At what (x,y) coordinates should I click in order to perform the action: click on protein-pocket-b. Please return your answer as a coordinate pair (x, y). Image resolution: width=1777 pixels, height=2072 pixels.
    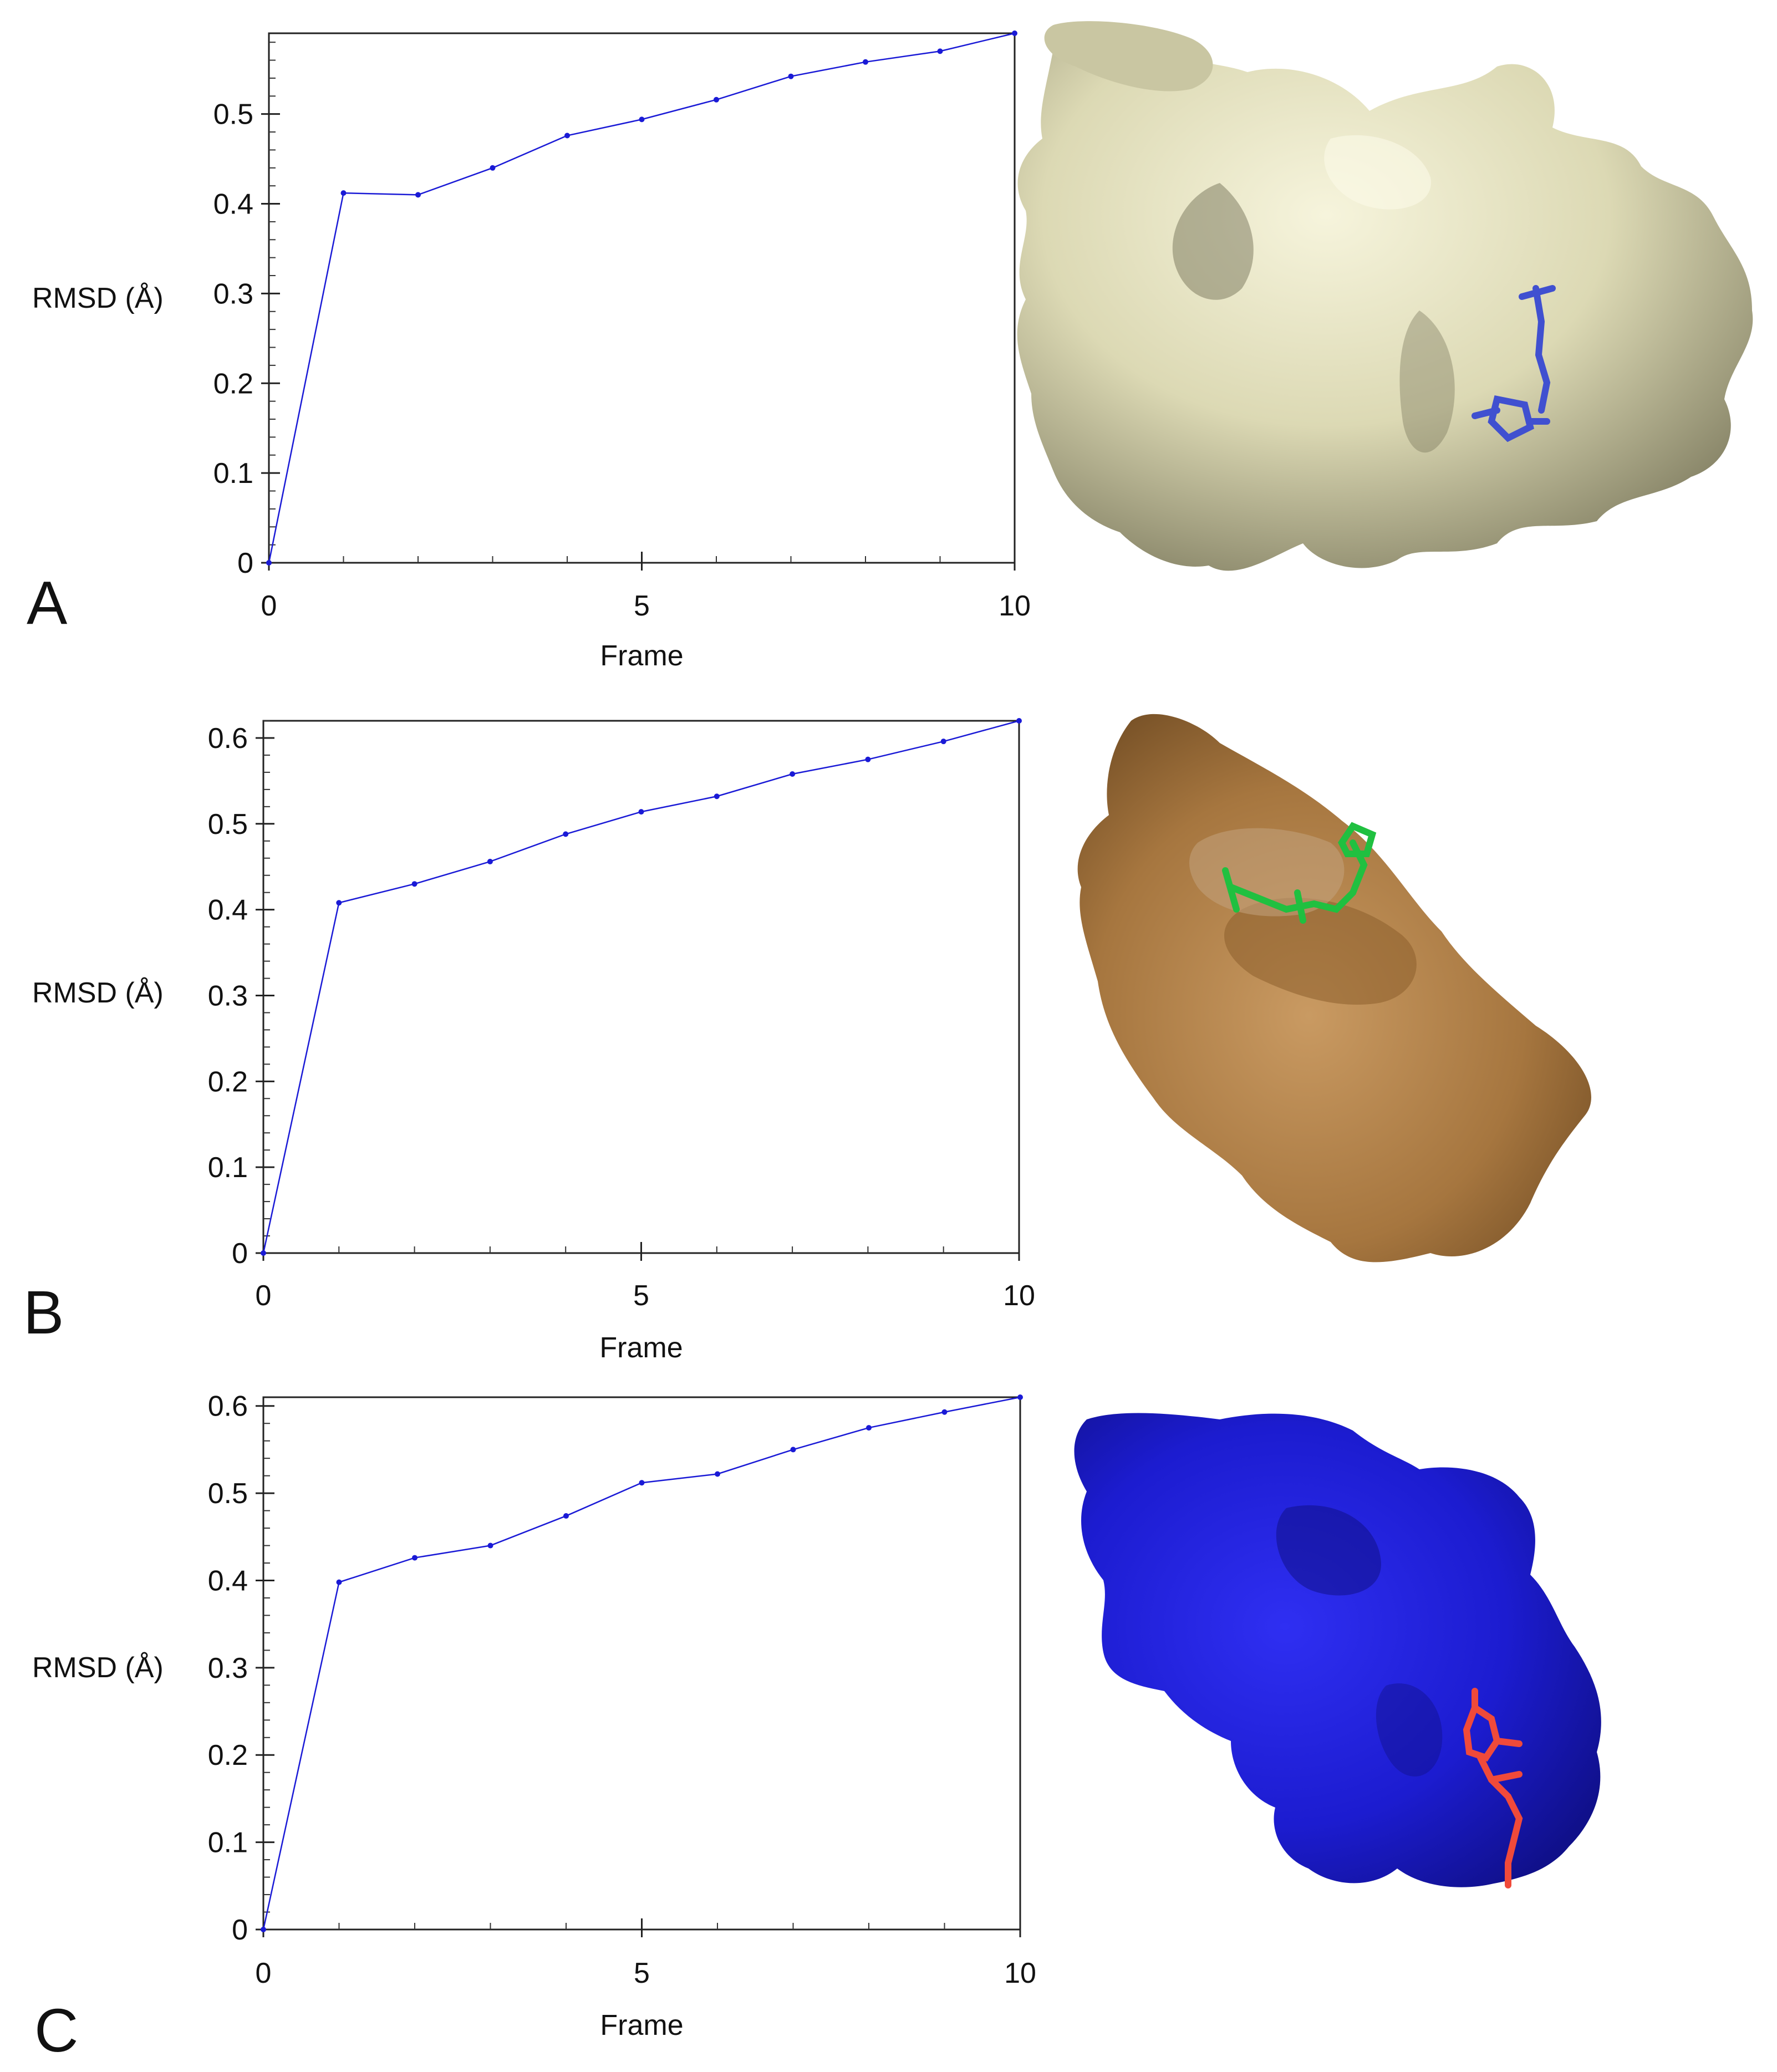
    Looking at the image, I should click on (1267, 873).